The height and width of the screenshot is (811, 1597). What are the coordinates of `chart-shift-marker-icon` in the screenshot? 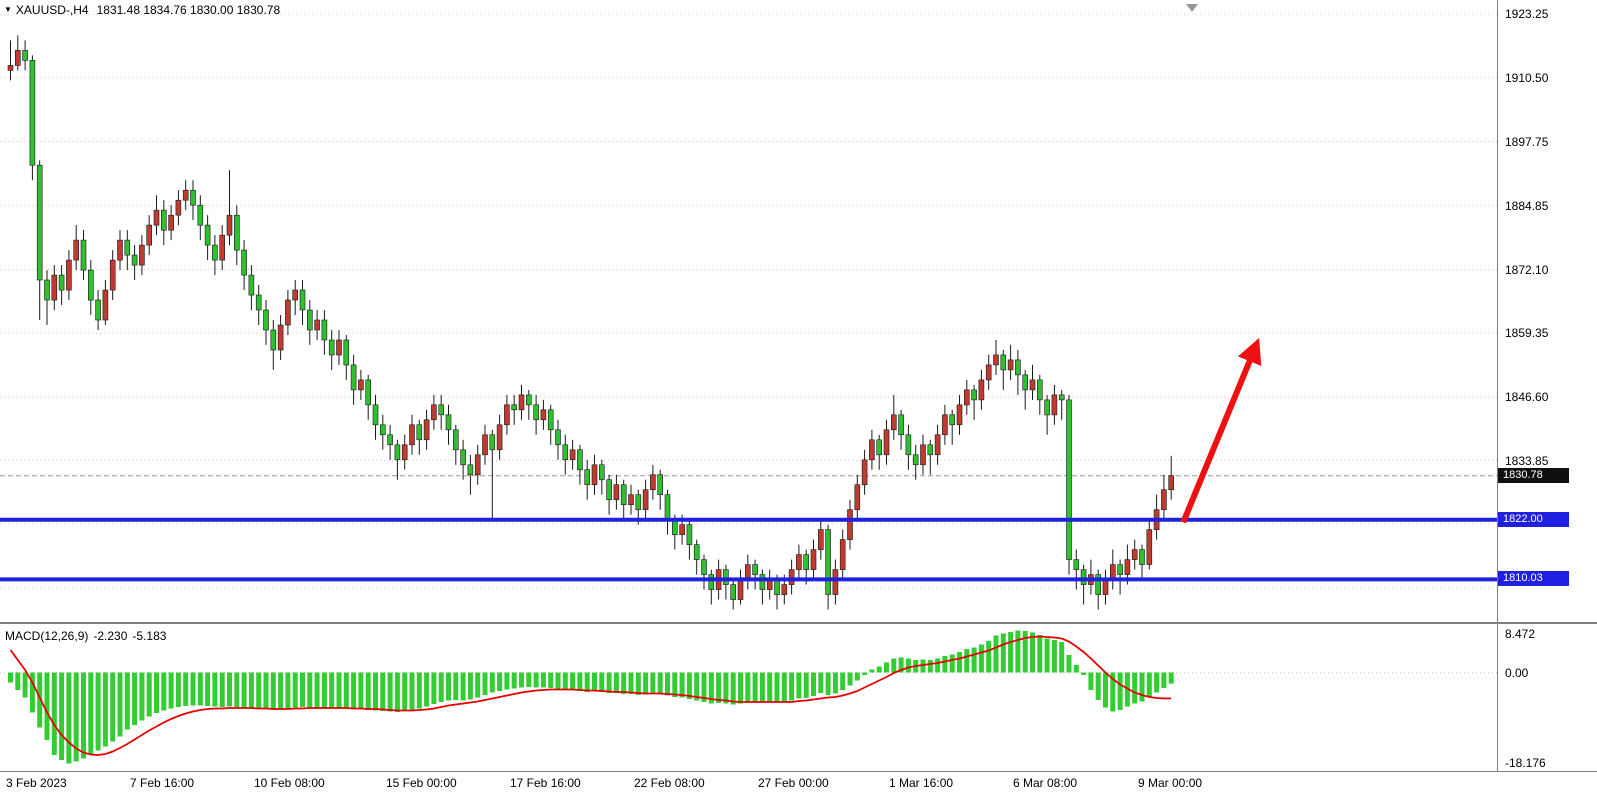 It's located at (1192, 8).